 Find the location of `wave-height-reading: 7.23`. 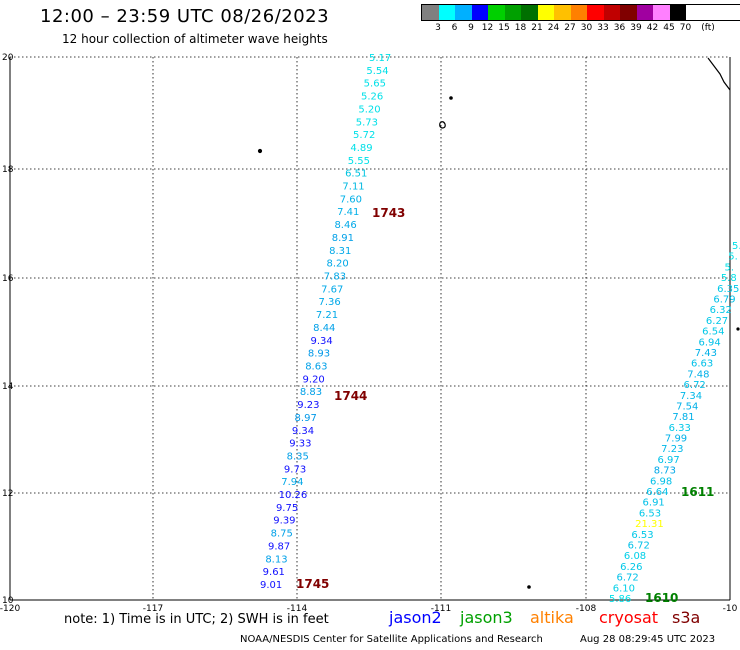

wave-height-reading: 7.23 is located at coordinates (672, 449).